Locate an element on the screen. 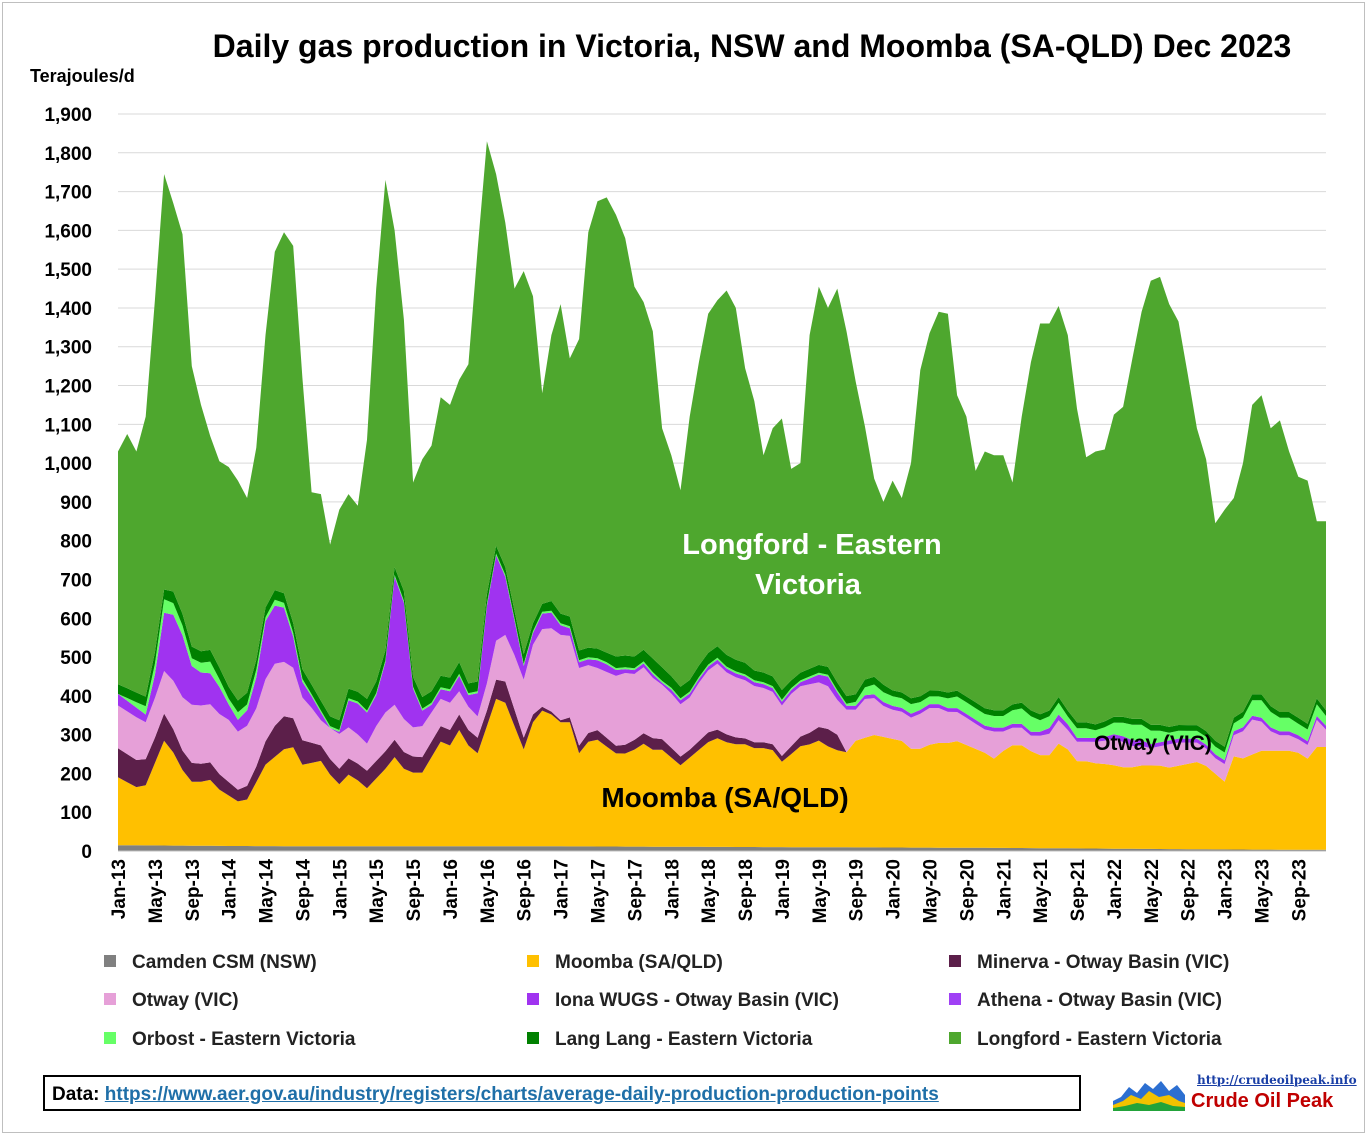 The image size is (1369, 1137). x-tick-label: May-17 is located at coordinates (599, 891).